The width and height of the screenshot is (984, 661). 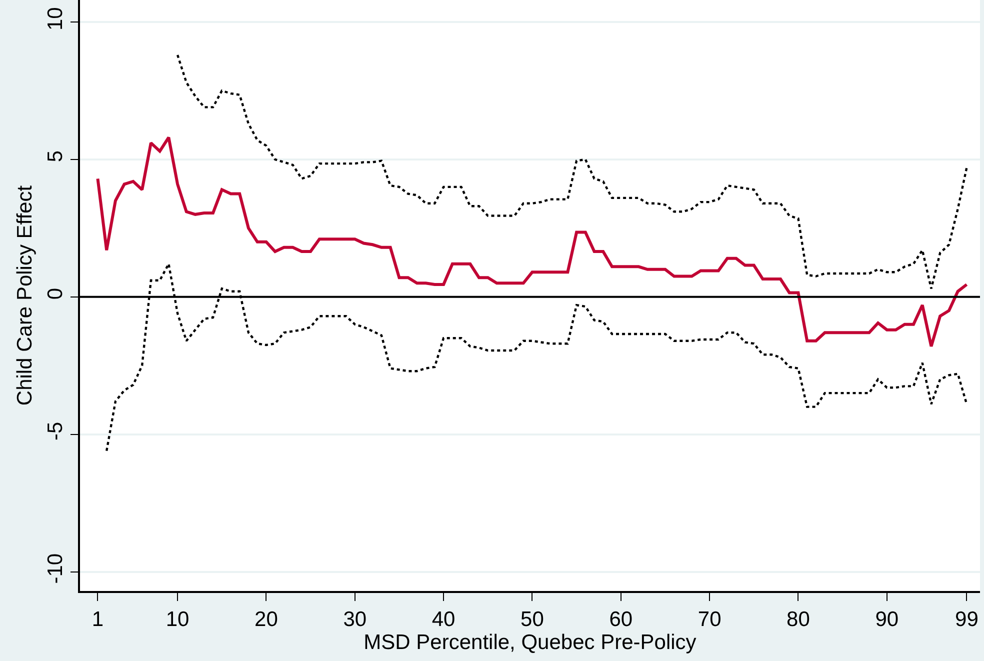 I want to click on y-tick-label: 10, so click(x=55, y=19).